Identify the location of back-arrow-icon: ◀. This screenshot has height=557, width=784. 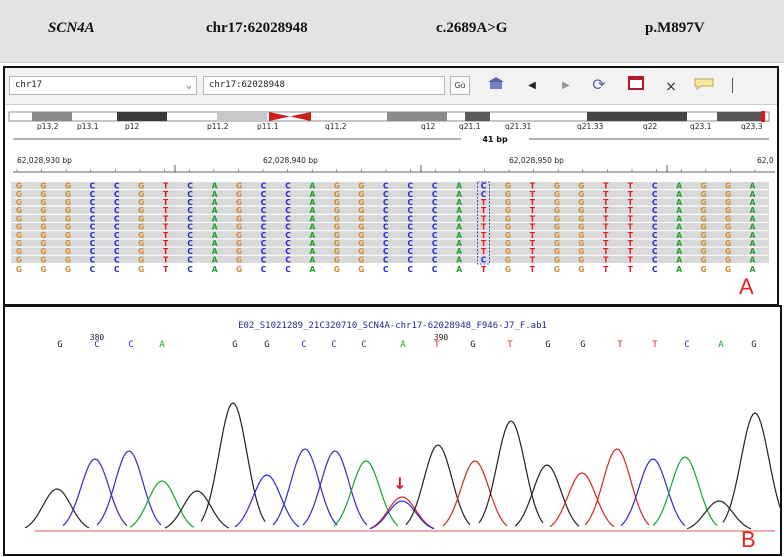
(532, 85).